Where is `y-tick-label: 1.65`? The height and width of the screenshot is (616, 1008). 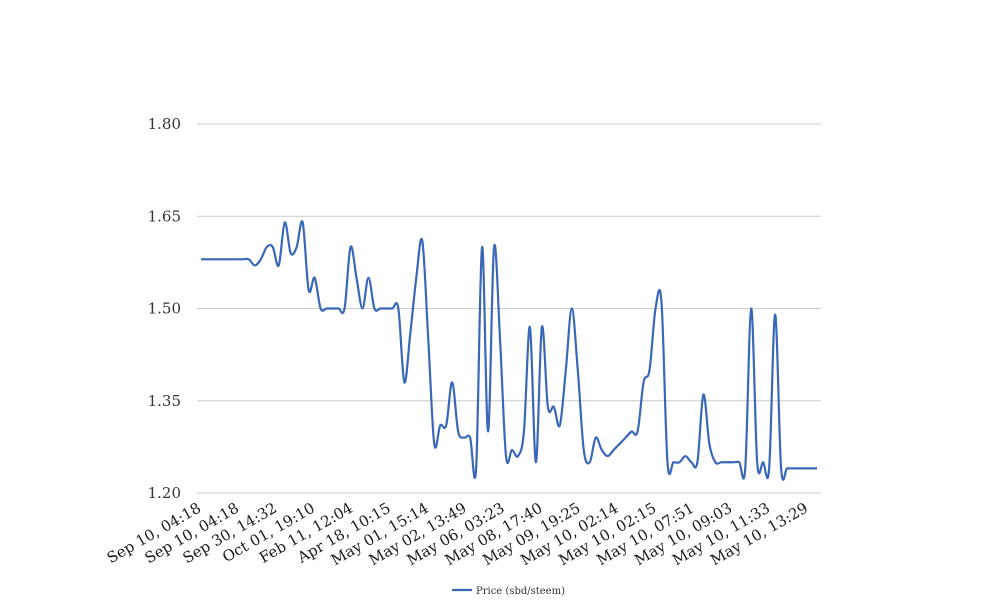 y-tick-label: 1.65 is located at coordinates (164, 216).